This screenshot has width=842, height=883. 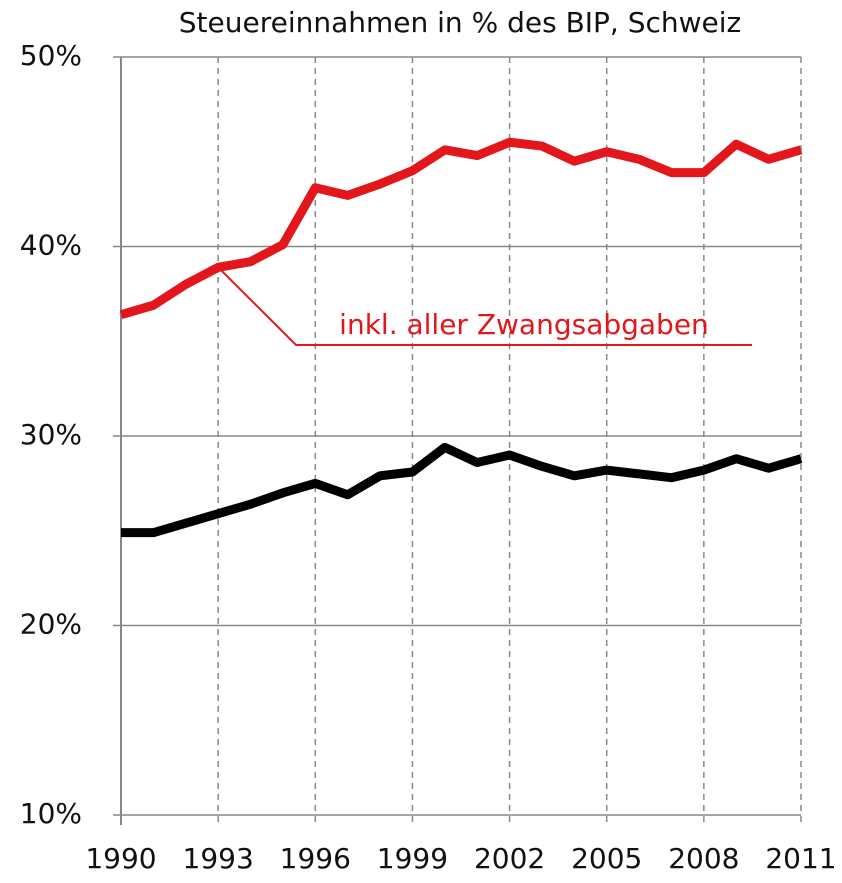 I want to click on x-tick-label: 1999, so click(x=412, y=858).